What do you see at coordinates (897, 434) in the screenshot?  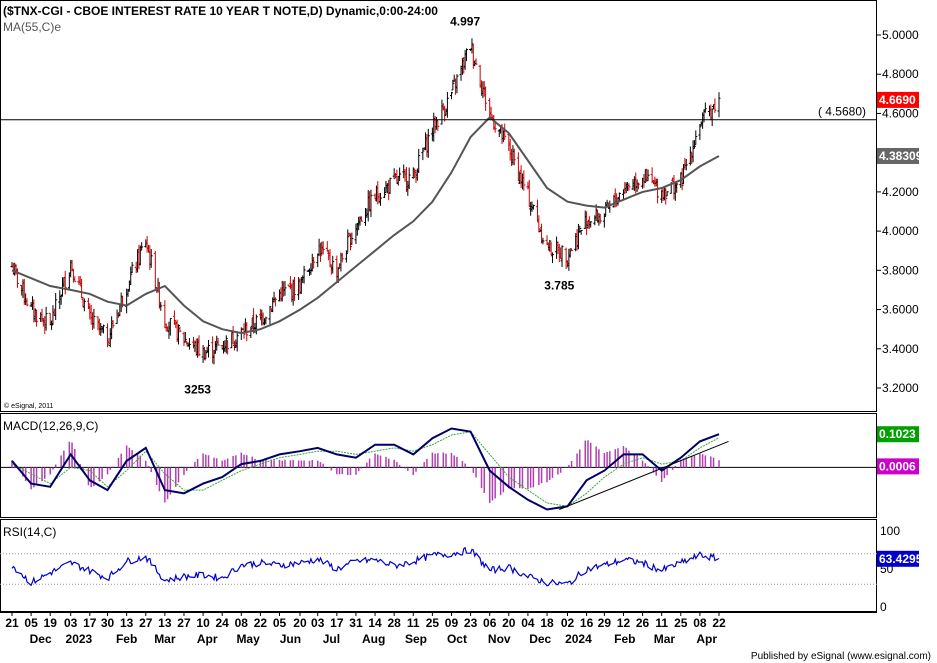 I see `macd-value-tag: 0.1023` at bounding box center [897, 434].